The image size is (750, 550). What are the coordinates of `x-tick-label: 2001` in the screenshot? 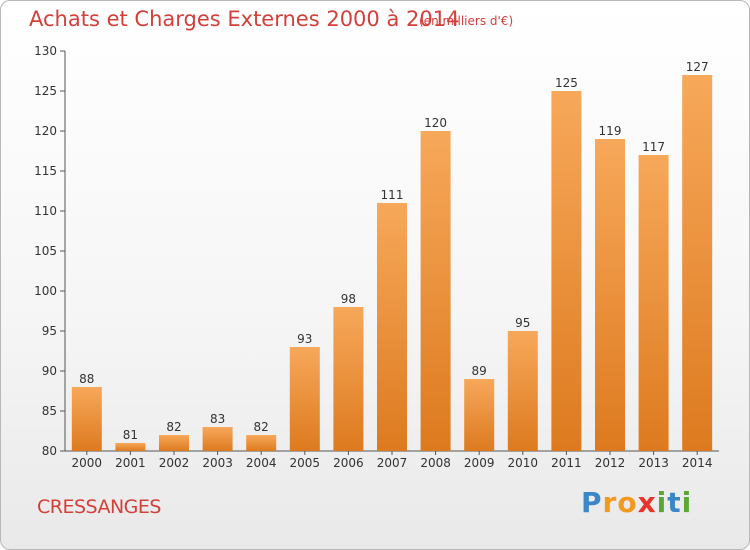 It's located at (130, 463).